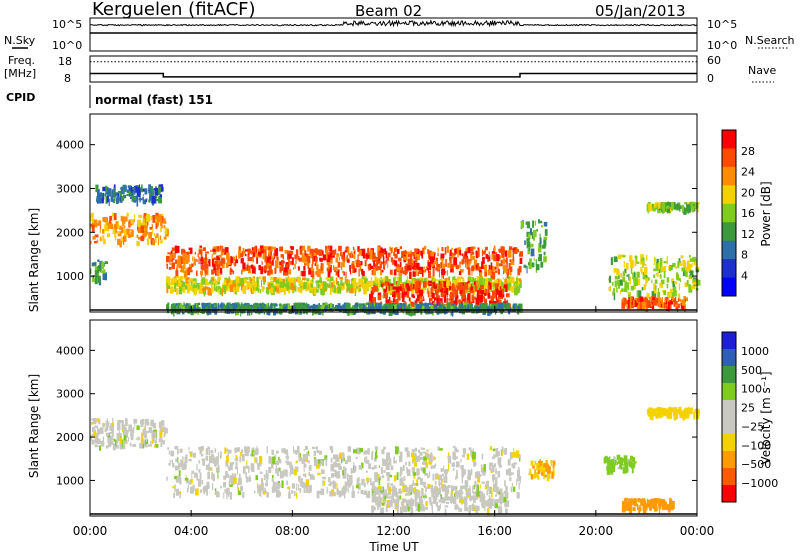  I want to click on nave-tick-top: 60, so click(714, 60).